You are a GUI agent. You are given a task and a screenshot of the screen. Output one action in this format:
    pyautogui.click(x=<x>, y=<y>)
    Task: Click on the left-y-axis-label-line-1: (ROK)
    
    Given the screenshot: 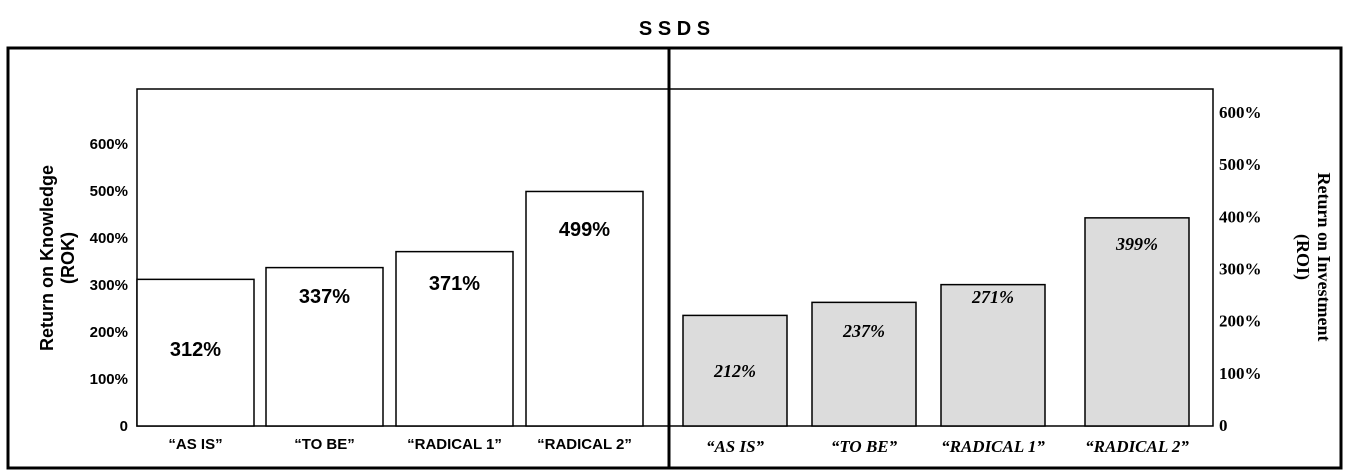 What is the action you would take?
    pyautogui.click(x=68, y=258)
    